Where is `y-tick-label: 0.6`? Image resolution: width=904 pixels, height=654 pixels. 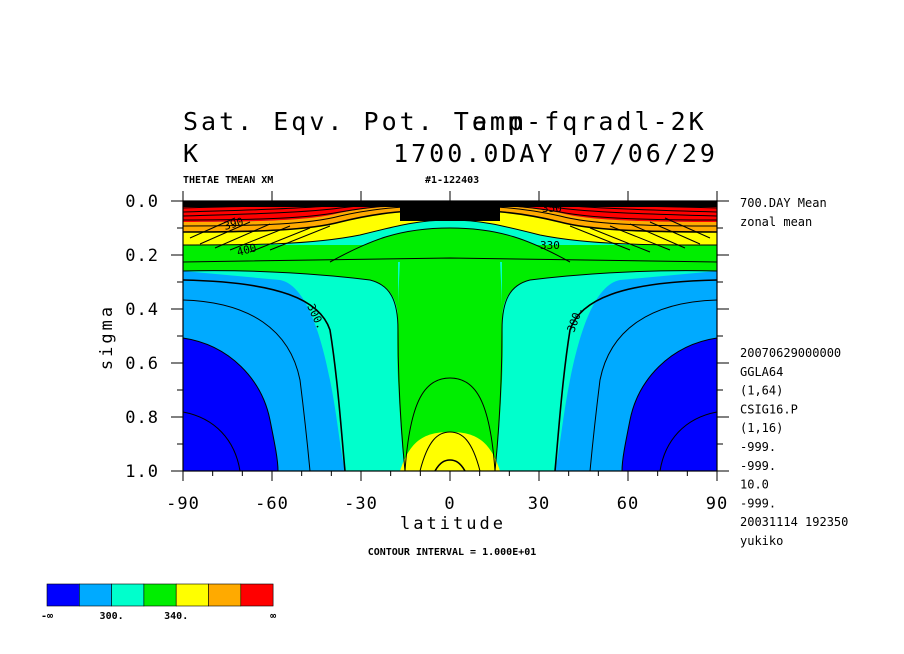
y-tick-label: 0.6 is located at coordinates (142, 364).